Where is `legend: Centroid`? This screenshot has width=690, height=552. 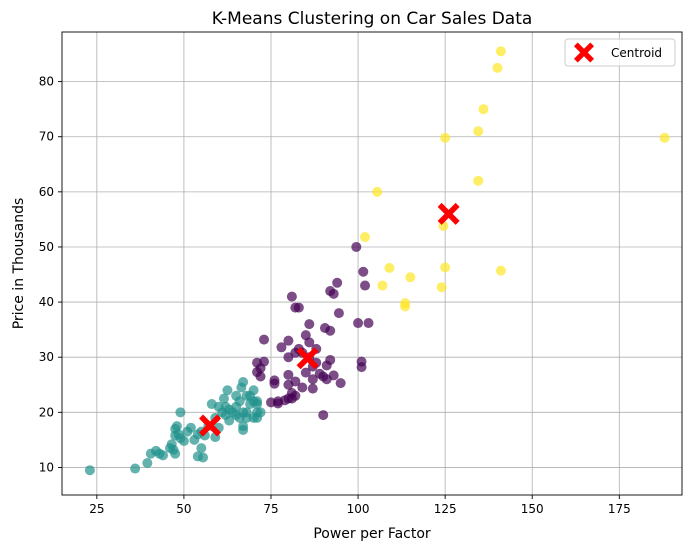
legend: Centroid is located at coordinates (620, 52).